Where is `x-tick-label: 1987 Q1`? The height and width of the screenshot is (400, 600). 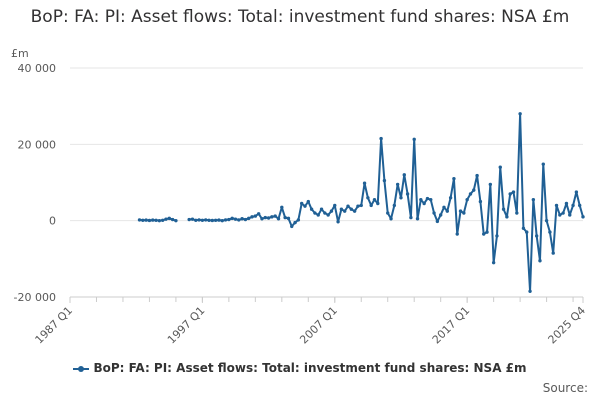
x-tick-label: 1987 Q1 is located at coordinates (54, 325).